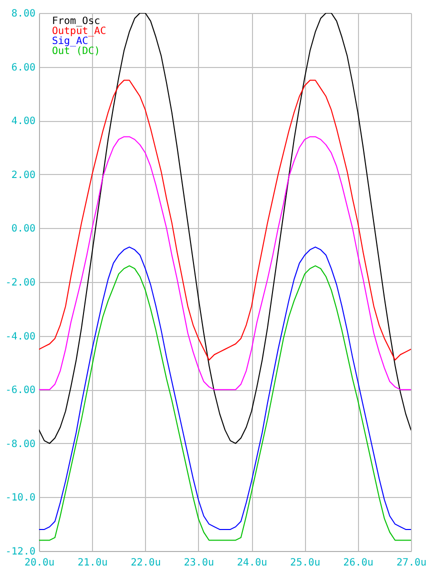 The image size is (444, 579). I want to click on y-tick-label: -10.0, so click(20, 498).